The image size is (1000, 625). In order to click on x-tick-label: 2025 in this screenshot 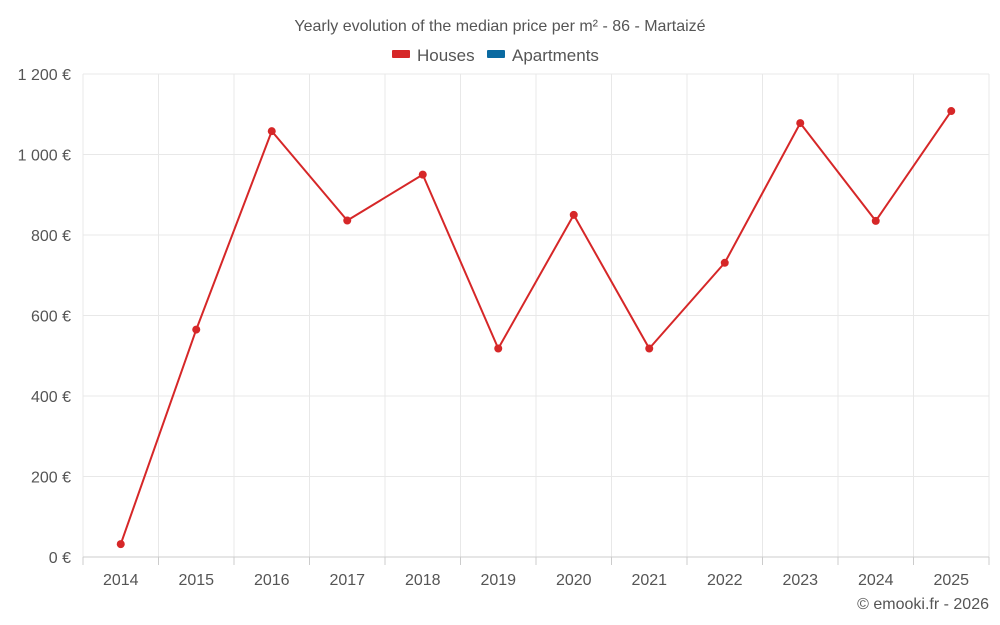, I will do `click(951, 580)`.